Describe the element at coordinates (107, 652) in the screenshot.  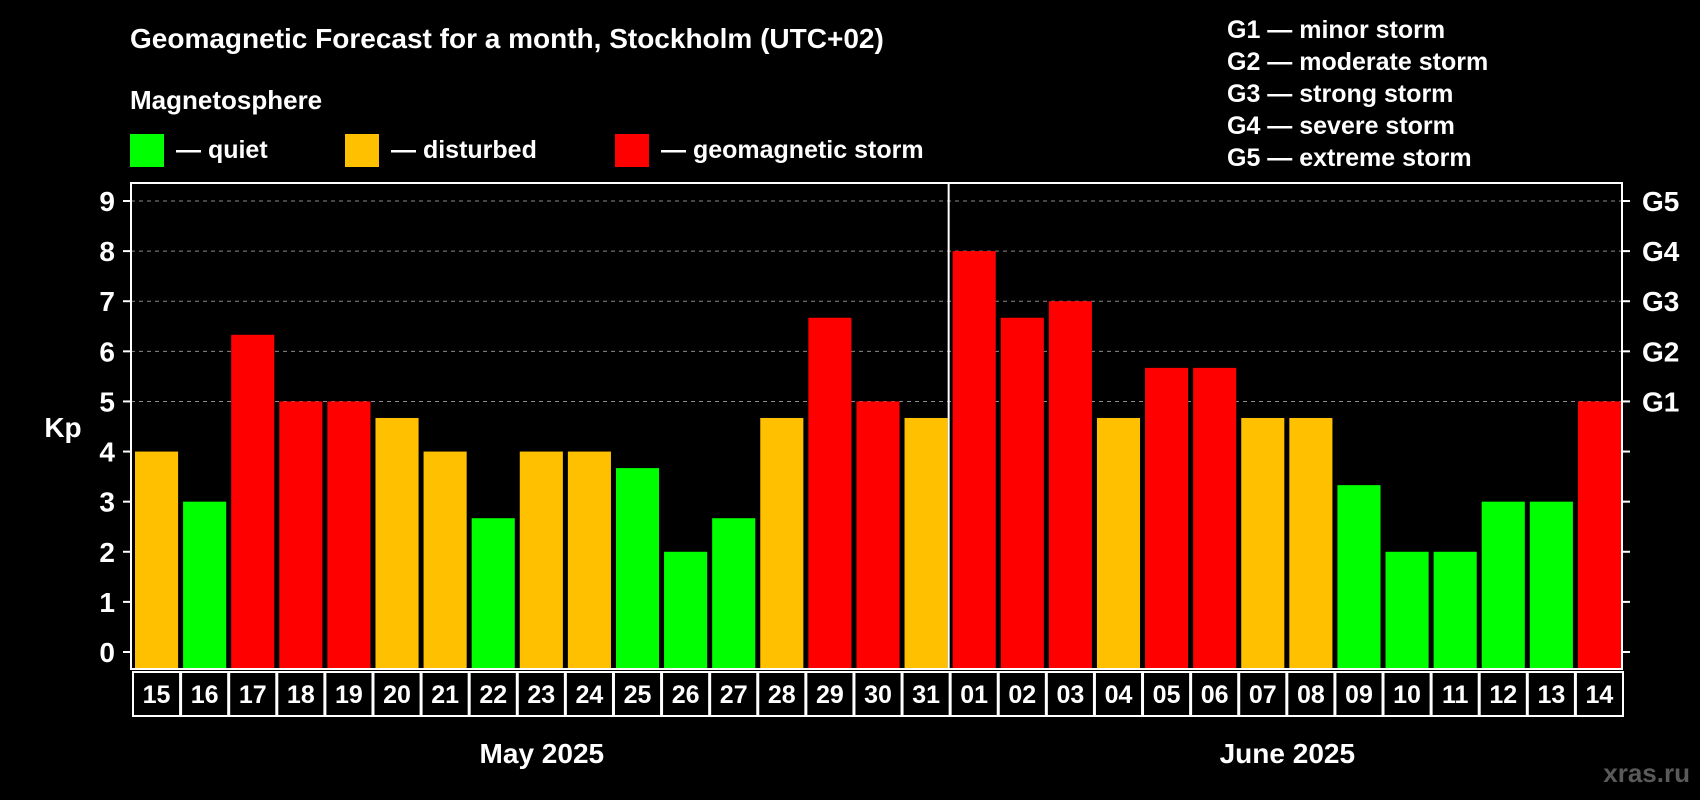
I see `y-tick-label: 0` at that location.